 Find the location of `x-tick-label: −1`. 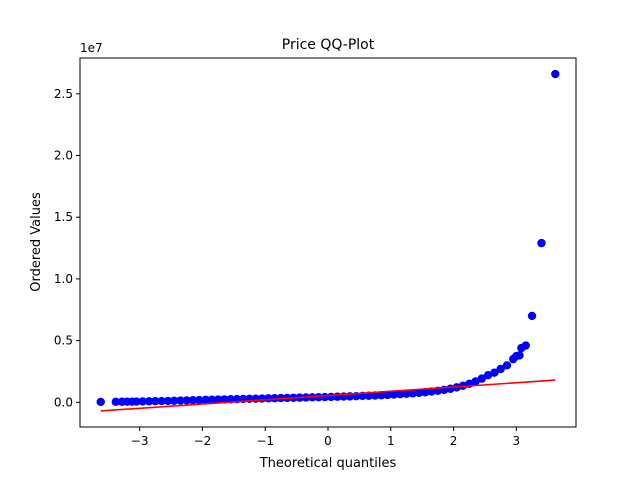

x-tick-label: −1 is located at coordinates (265, 441).